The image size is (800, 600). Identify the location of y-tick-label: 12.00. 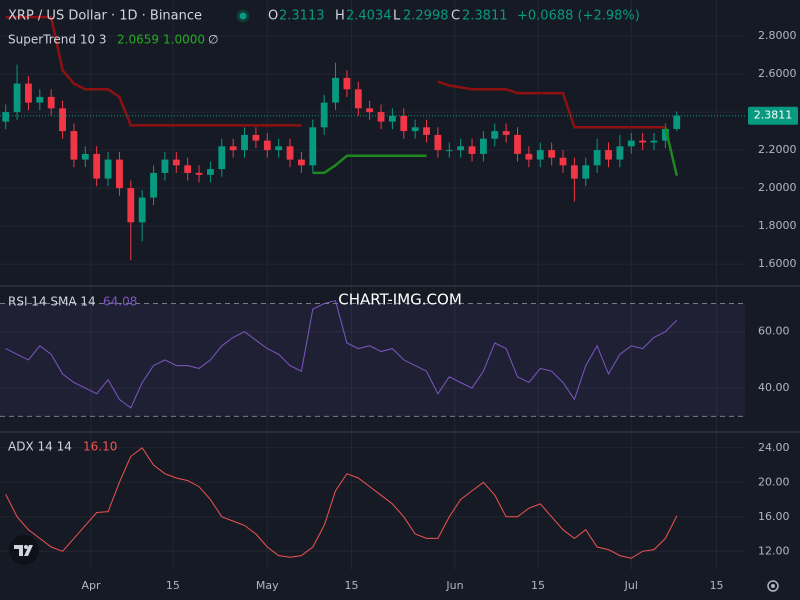
(774, 550).